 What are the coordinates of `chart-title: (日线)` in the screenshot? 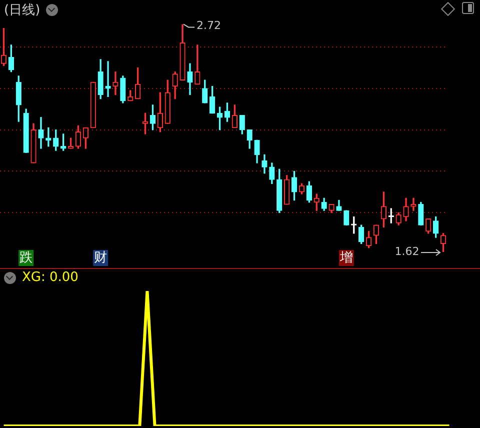 It's located at (22, 10).